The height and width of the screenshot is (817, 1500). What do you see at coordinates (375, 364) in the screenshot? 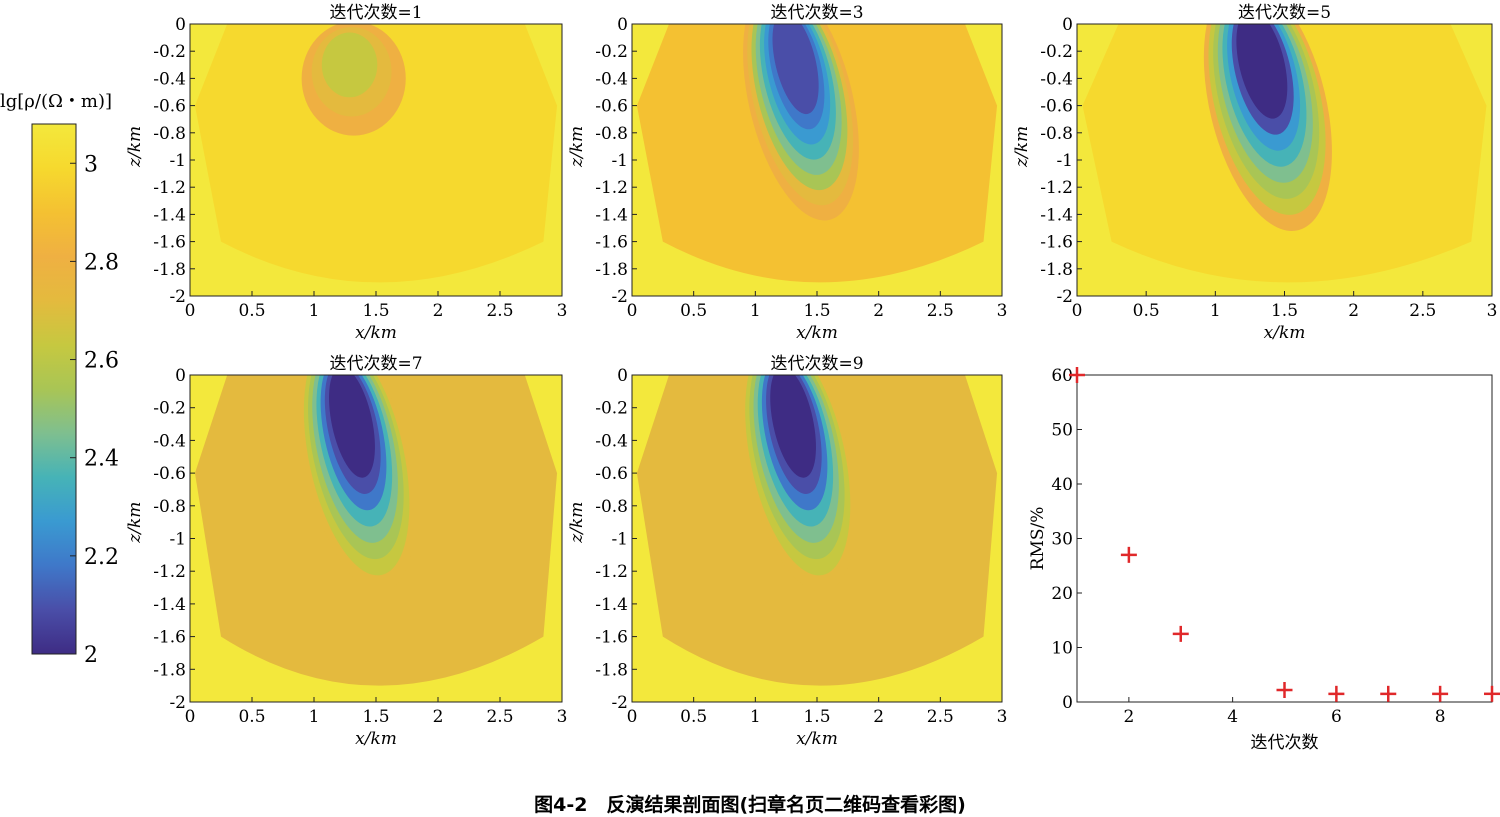
I see `section-title: 迭代次数=7` at bounding box center [375, 364].